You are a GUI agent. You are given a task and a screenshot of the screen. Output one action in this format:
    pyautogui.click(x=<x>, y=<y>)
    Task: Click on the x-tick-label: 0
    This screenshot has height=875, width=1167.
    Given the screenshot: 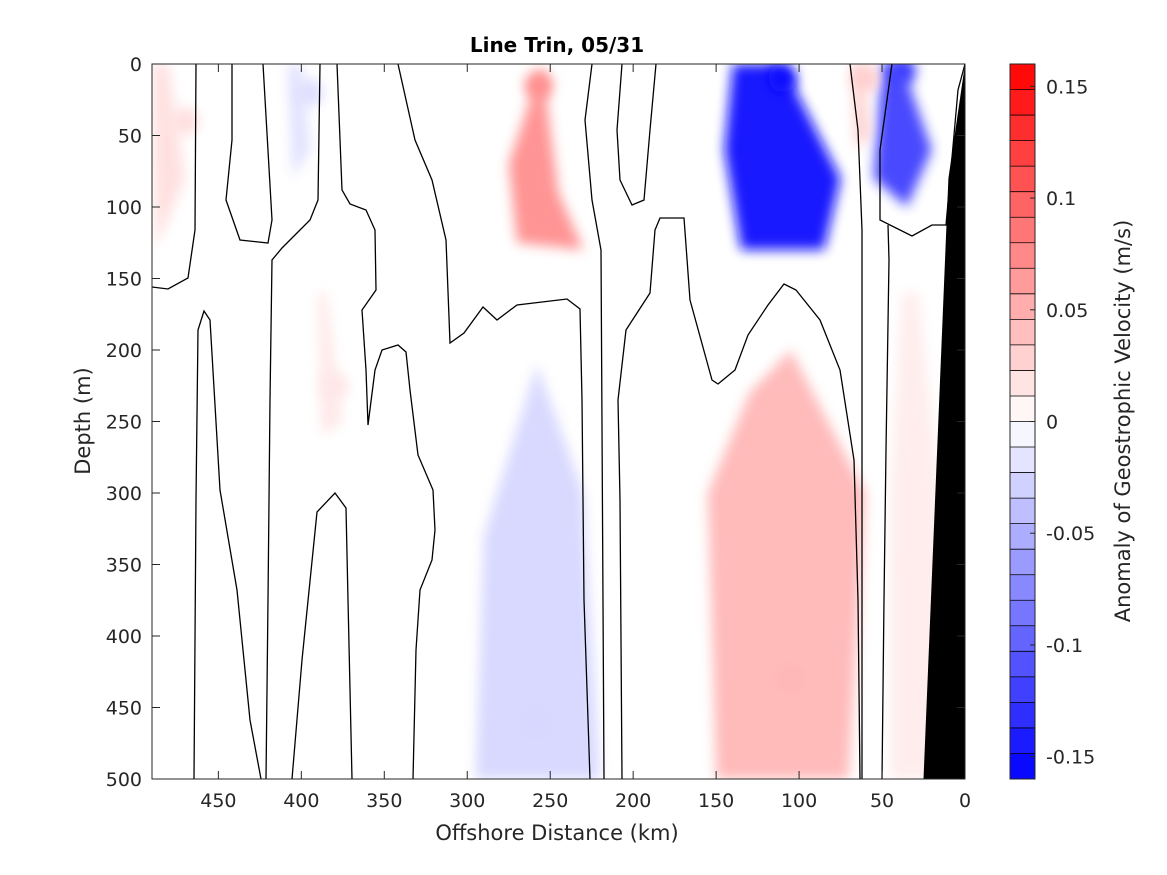 What is the action you would take?
    pyautogui.click(x=965, y=801)
    